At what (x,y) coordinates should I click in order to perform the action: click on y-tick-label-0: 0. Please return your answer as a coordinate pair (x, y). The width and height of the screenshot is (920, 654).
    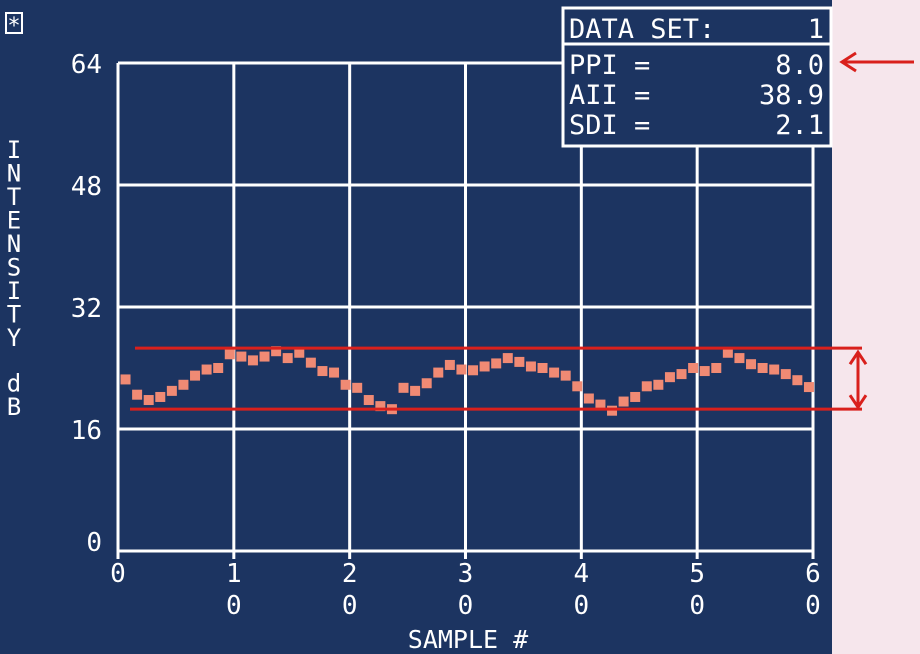
    Looking at the image, I should click on (94, 543).